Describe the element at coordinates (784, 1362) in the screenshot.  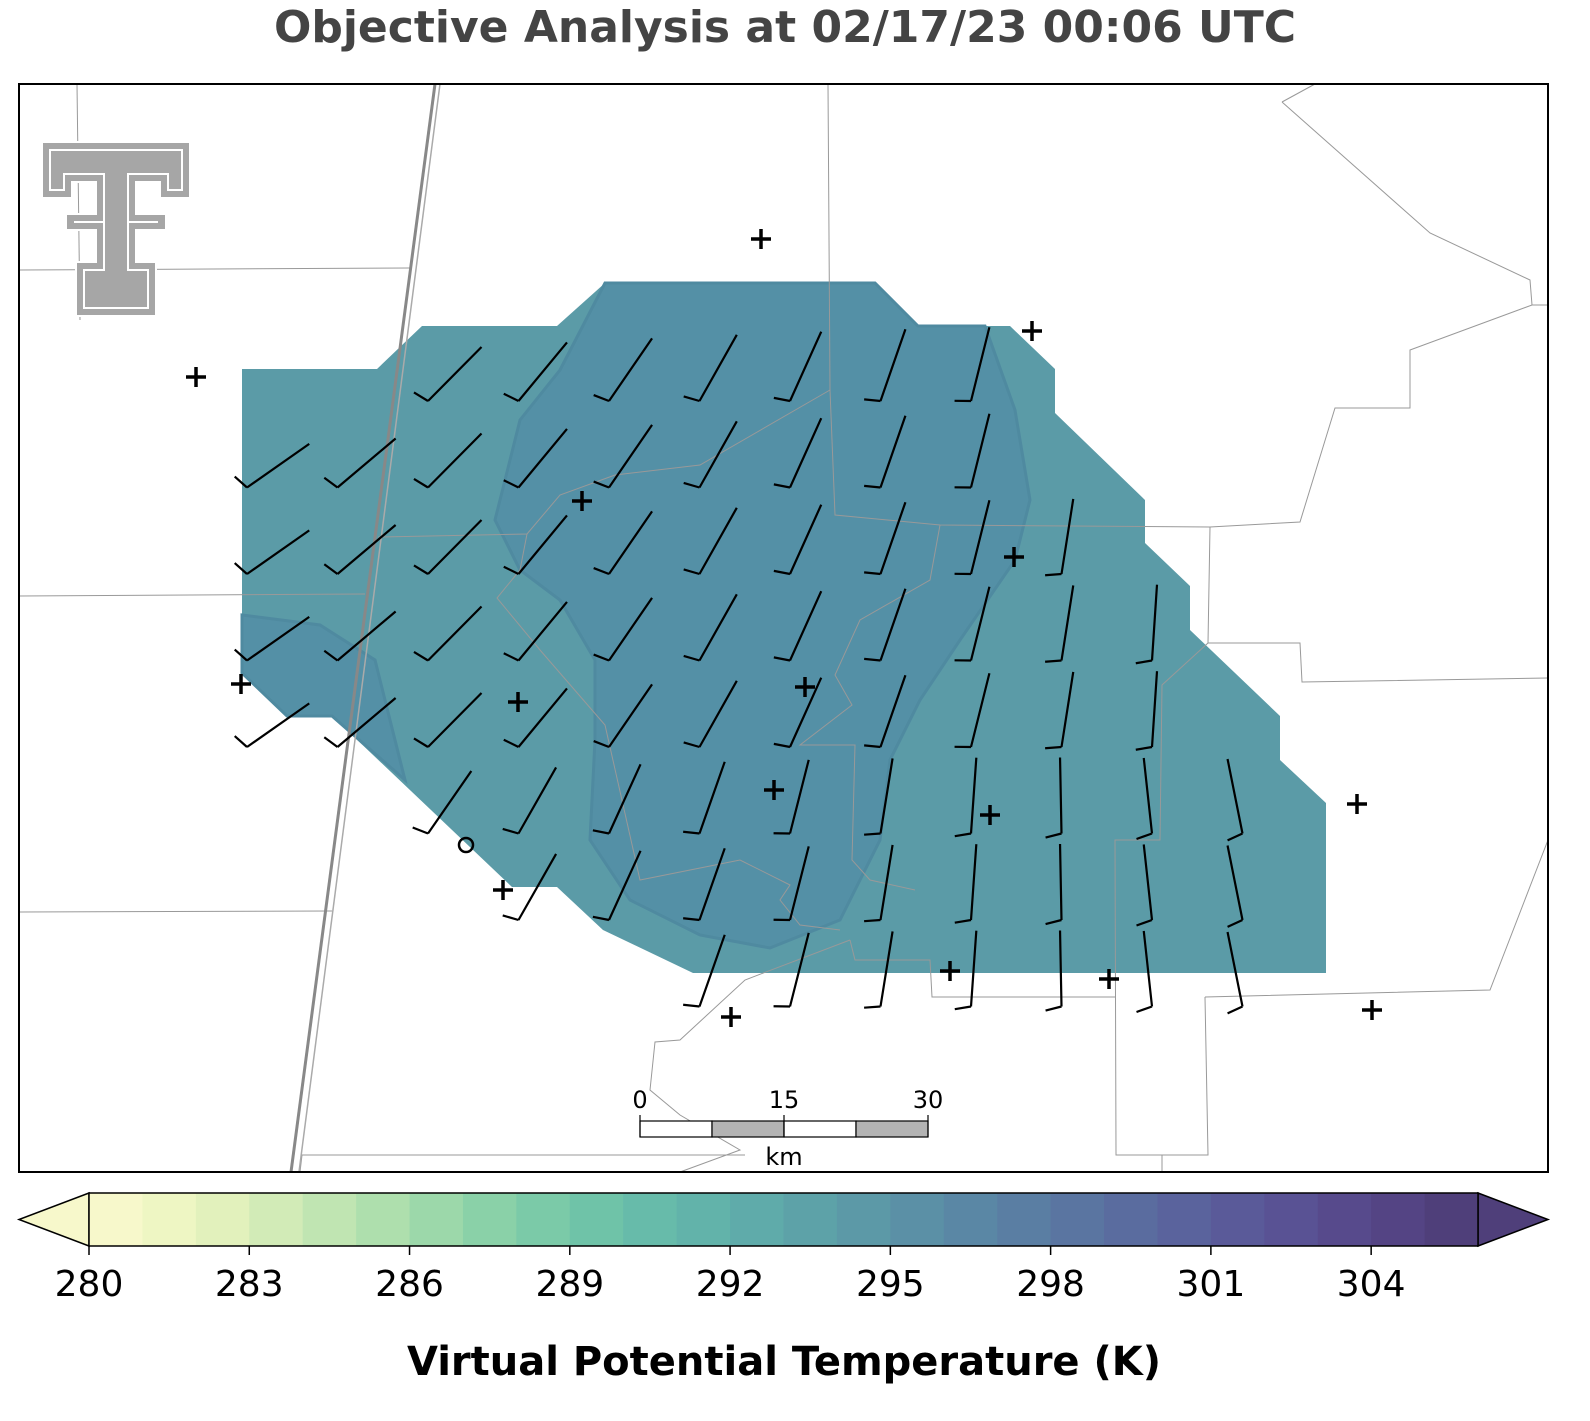
I see `colorbar-label: Virtual Potential Temperature (K)` at that location.